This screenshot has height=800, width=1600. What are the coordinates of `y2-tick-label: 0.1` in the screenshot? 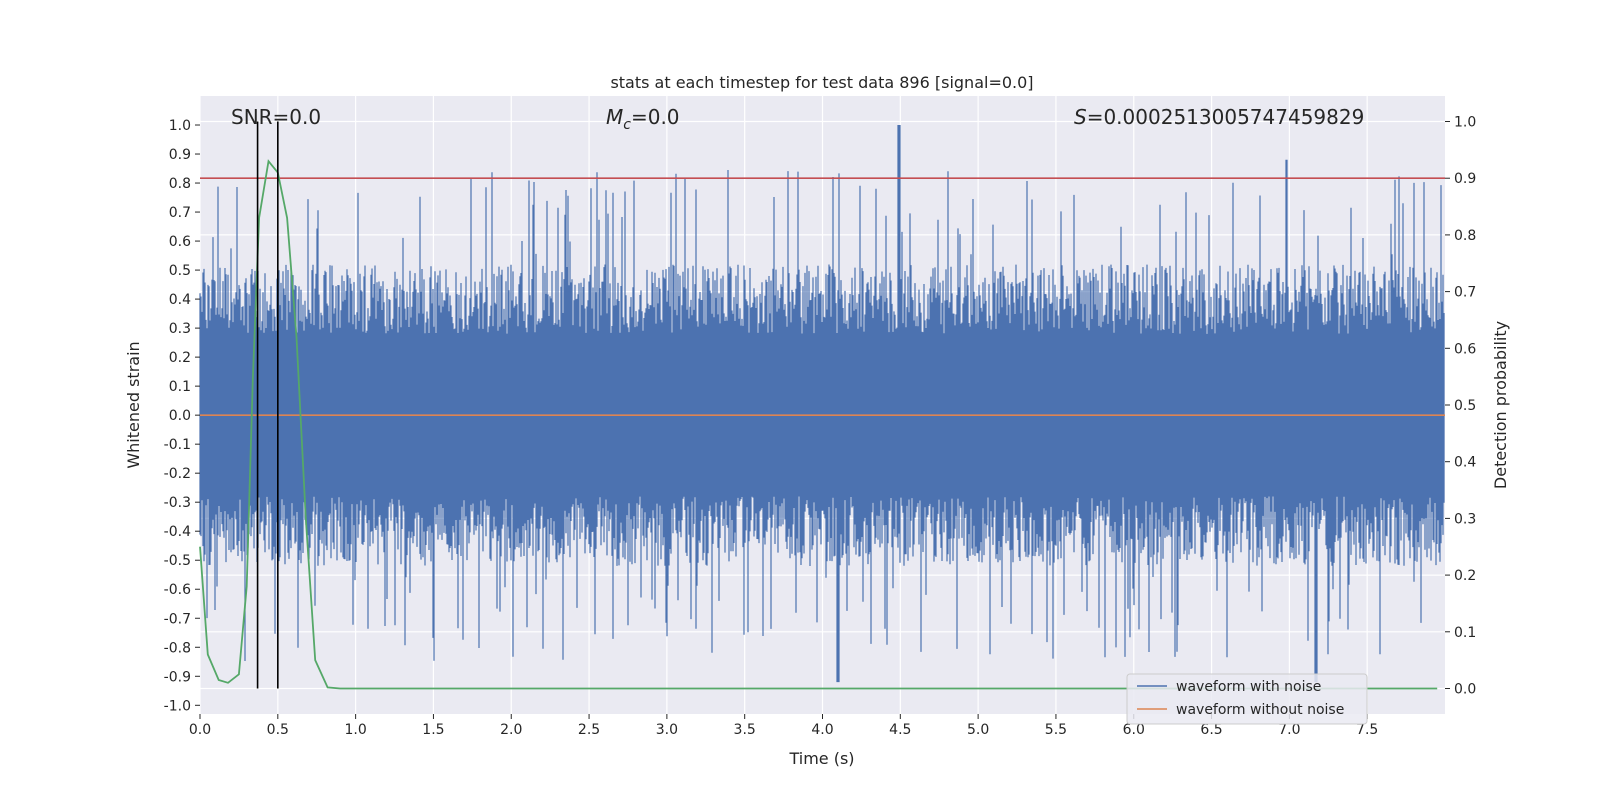 It's located at (1465, 633).